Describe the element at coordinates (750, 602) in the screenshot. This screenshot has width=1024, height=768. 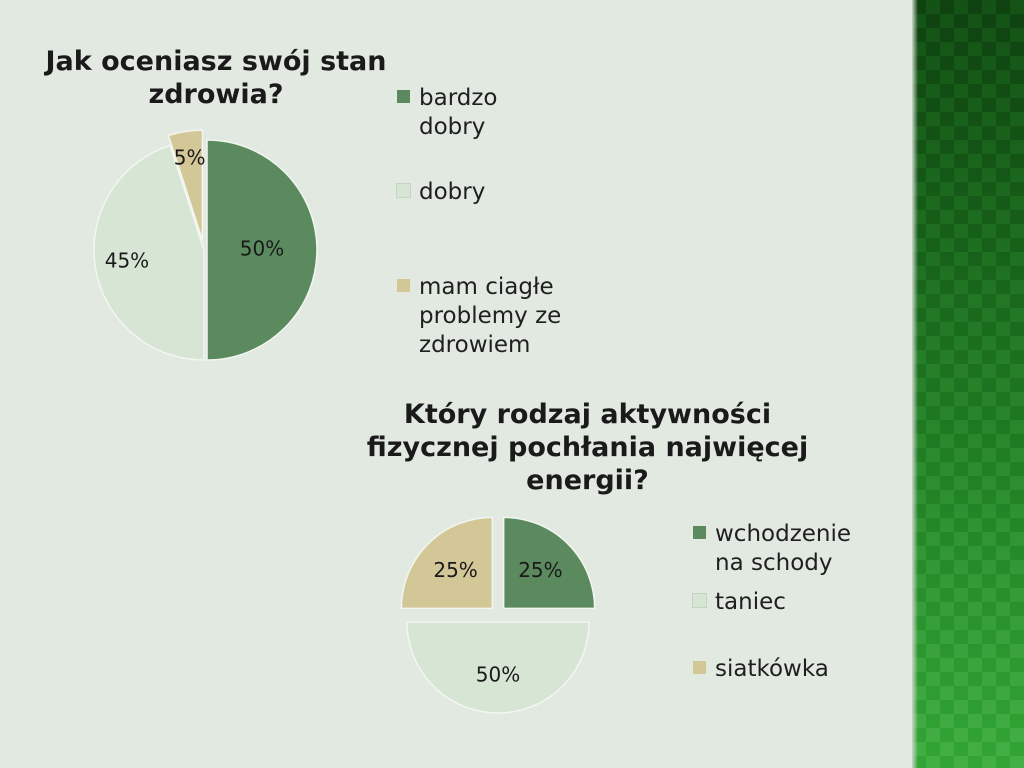
I see `legend-label: taniec` at that location.